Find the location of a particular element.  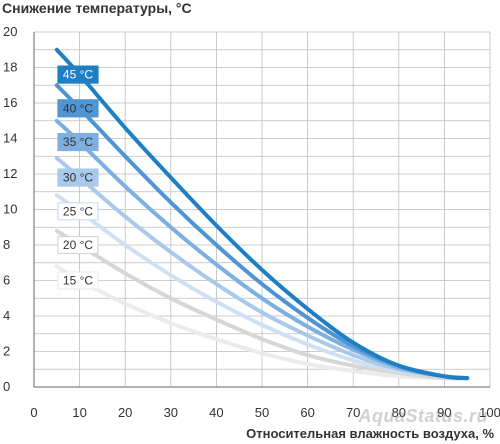

series-label: 45 °C is located at coordinates (78, 74).